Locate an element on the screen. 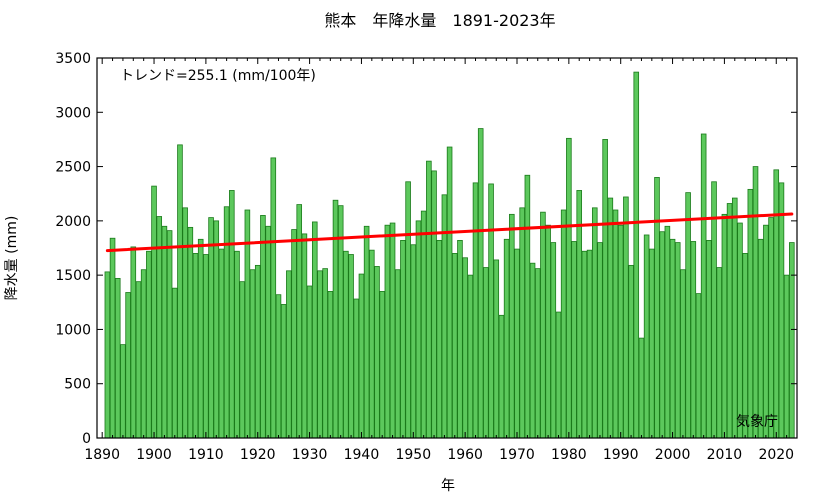 The image size is (833, 498). bar-1993 is located at coordinates (636, 255).